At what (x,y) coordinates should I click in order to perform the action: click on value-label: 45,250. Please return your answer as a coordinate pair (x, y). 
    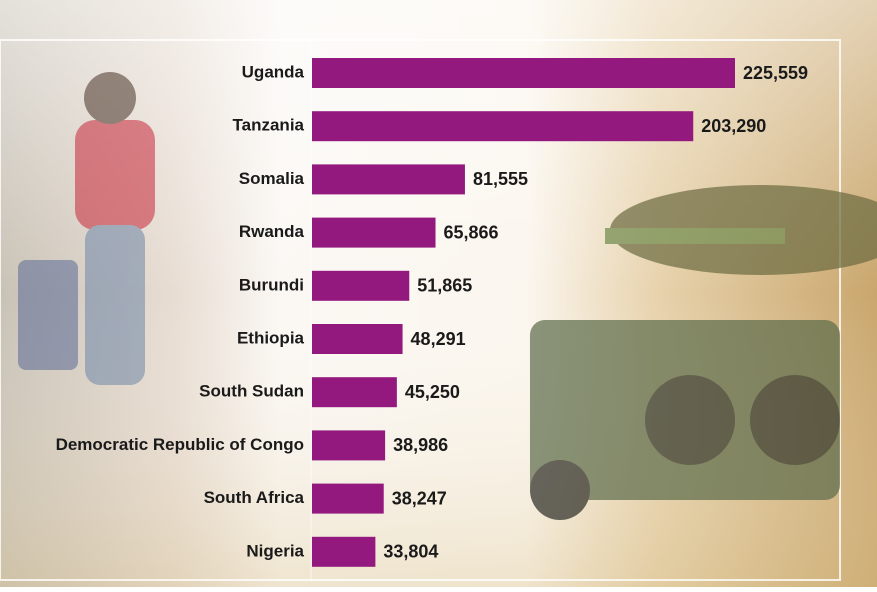
    Looking at the image, I should click on (432, 392).